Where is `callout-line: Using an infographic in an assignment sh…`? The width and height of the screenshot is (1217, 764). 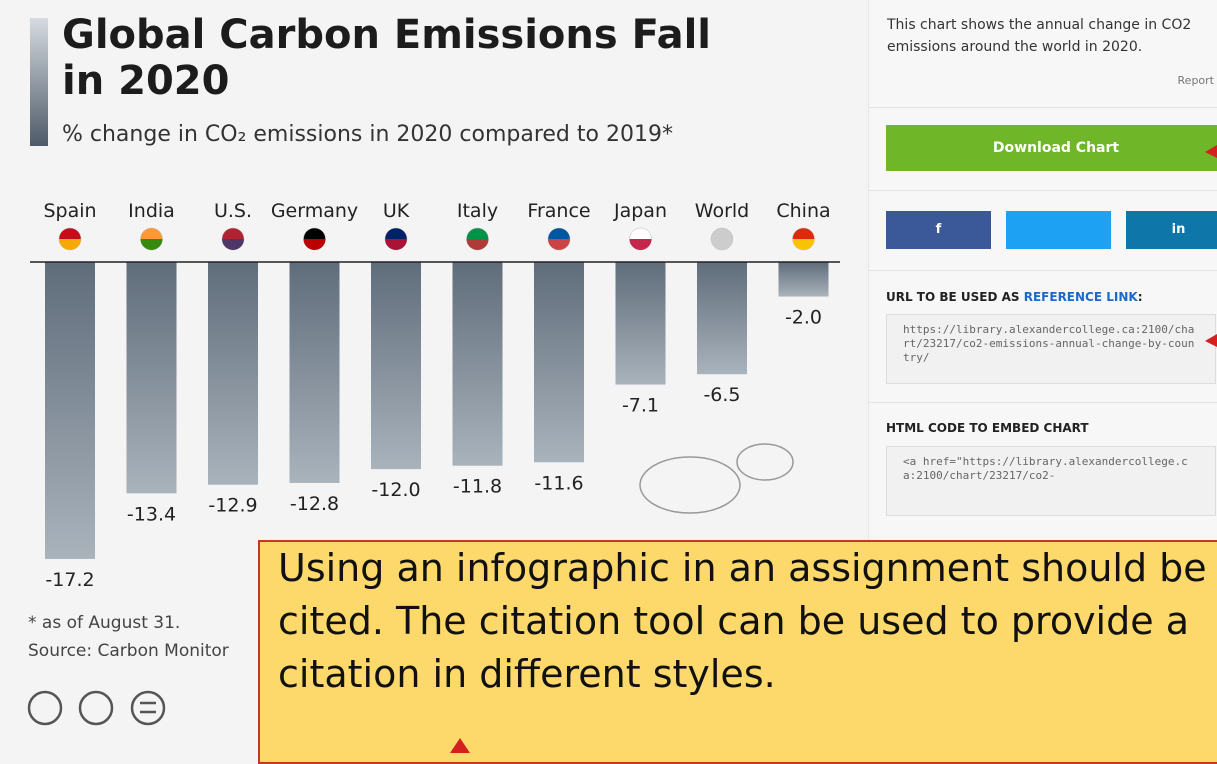 callout-line: Using an infographic in an assignment sh… is located at coordinates (742, 568).